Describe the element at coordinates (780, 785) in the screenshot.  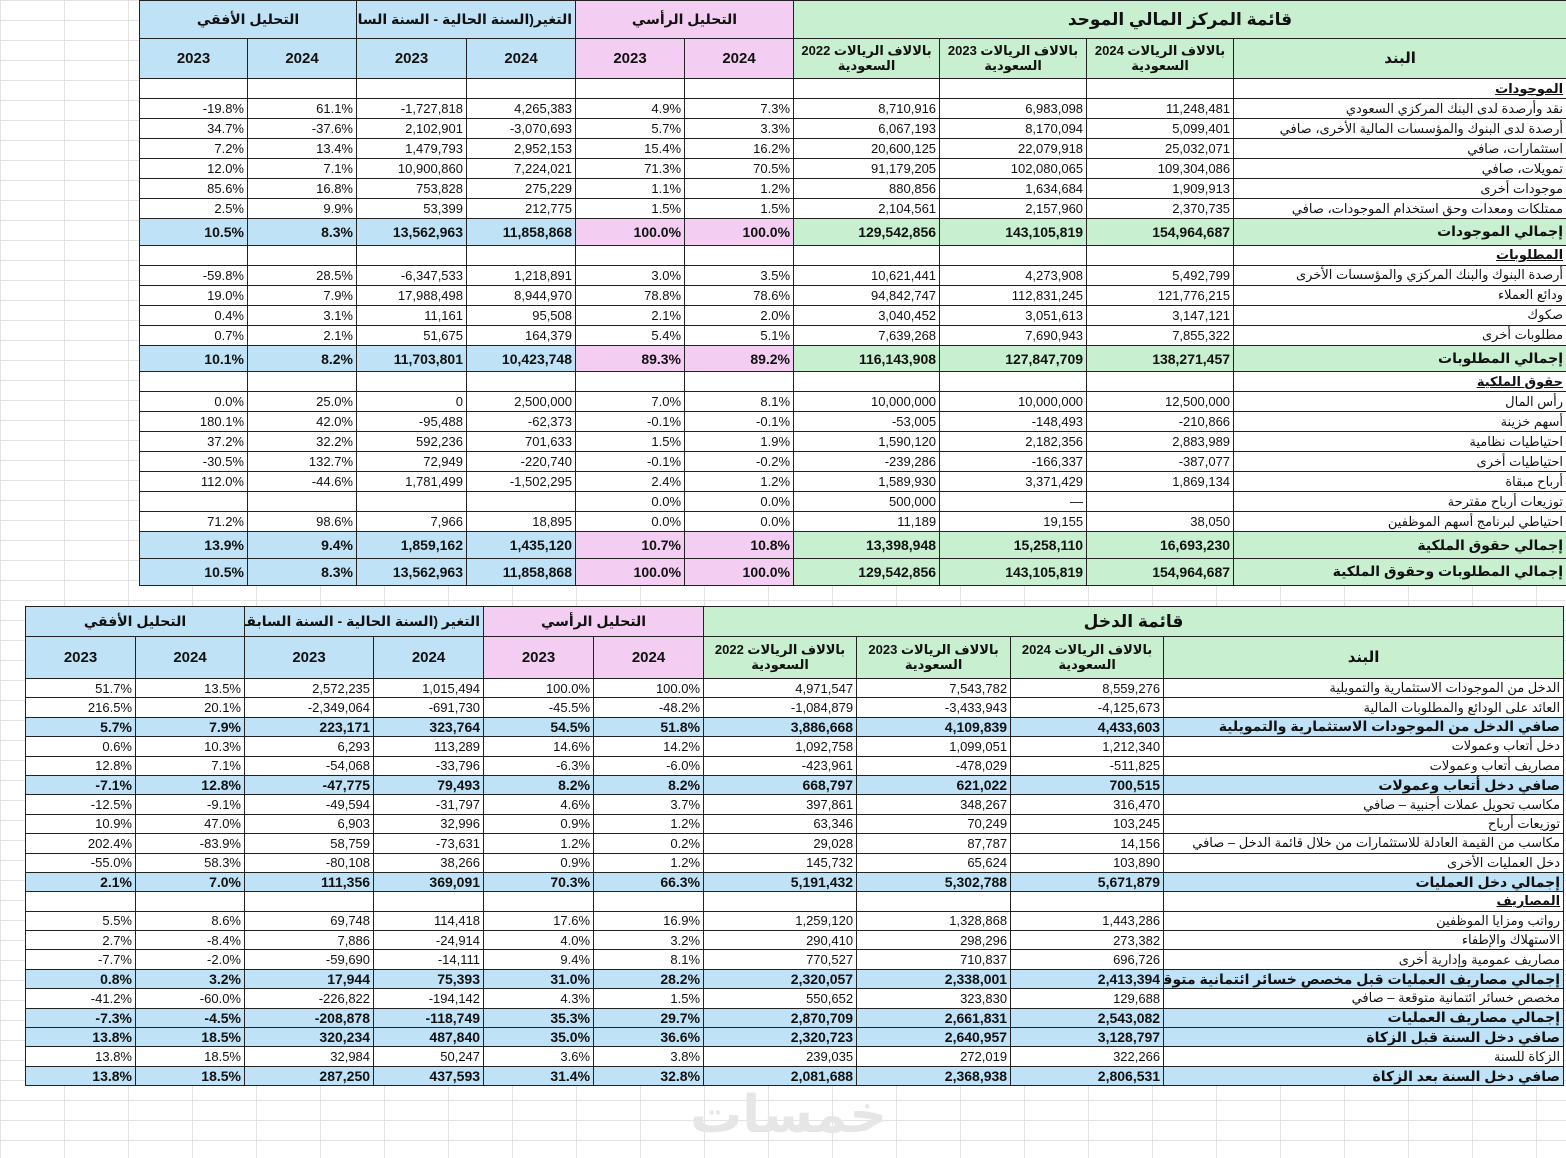
I see `cell: 668,797` at that location.